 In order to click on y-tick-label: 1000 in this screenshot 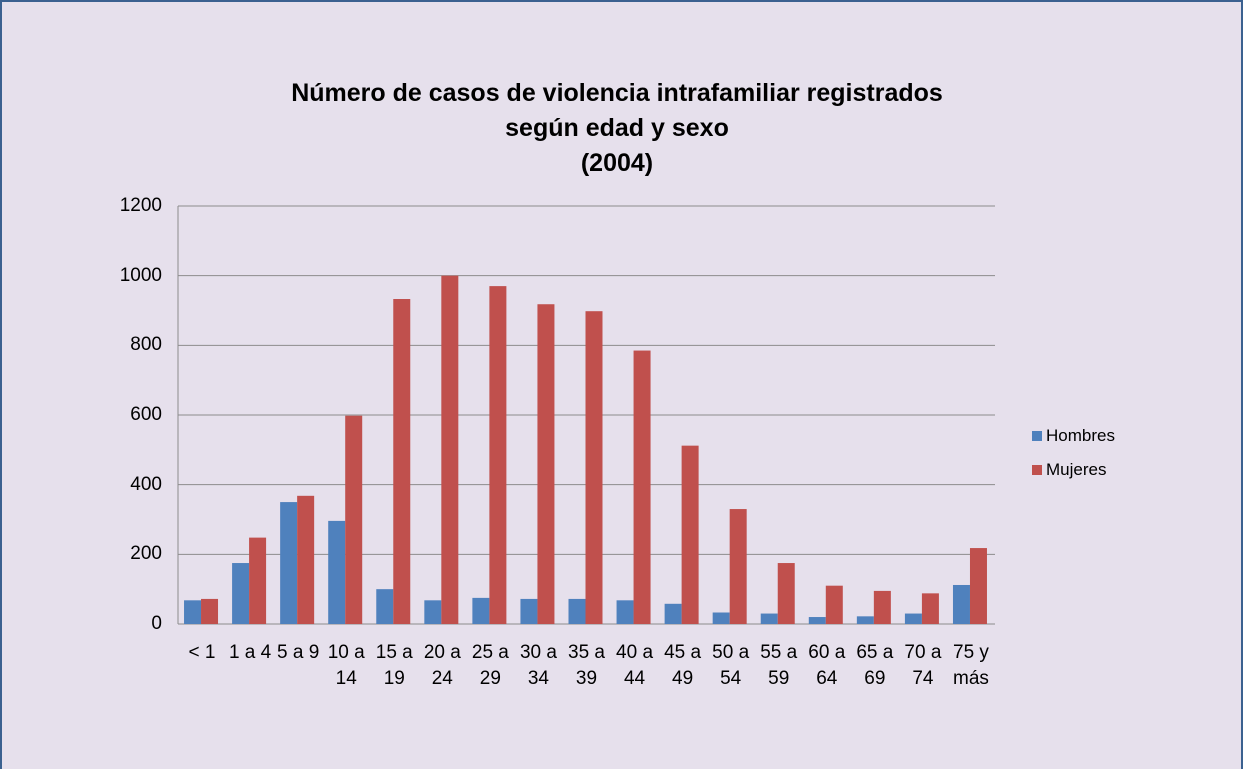, I will do `click(140, 275)`.